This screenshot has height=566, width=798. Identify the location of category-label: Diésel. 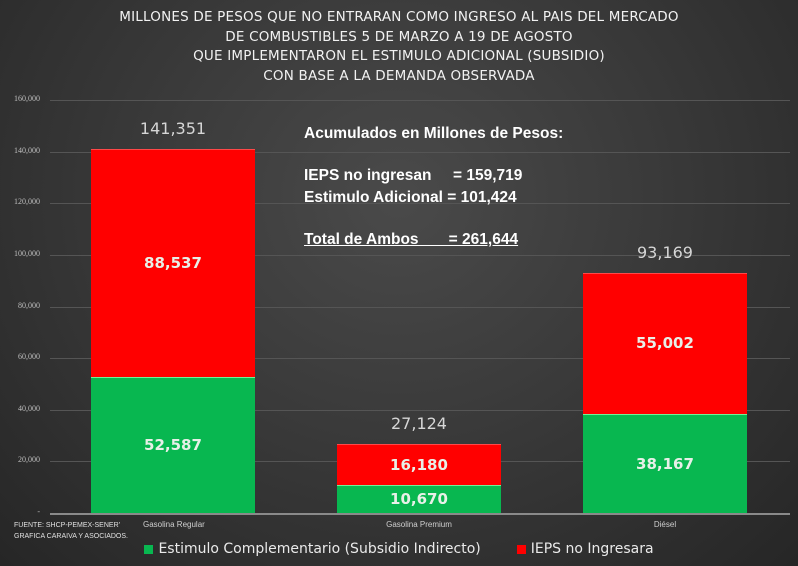
(665, 524).